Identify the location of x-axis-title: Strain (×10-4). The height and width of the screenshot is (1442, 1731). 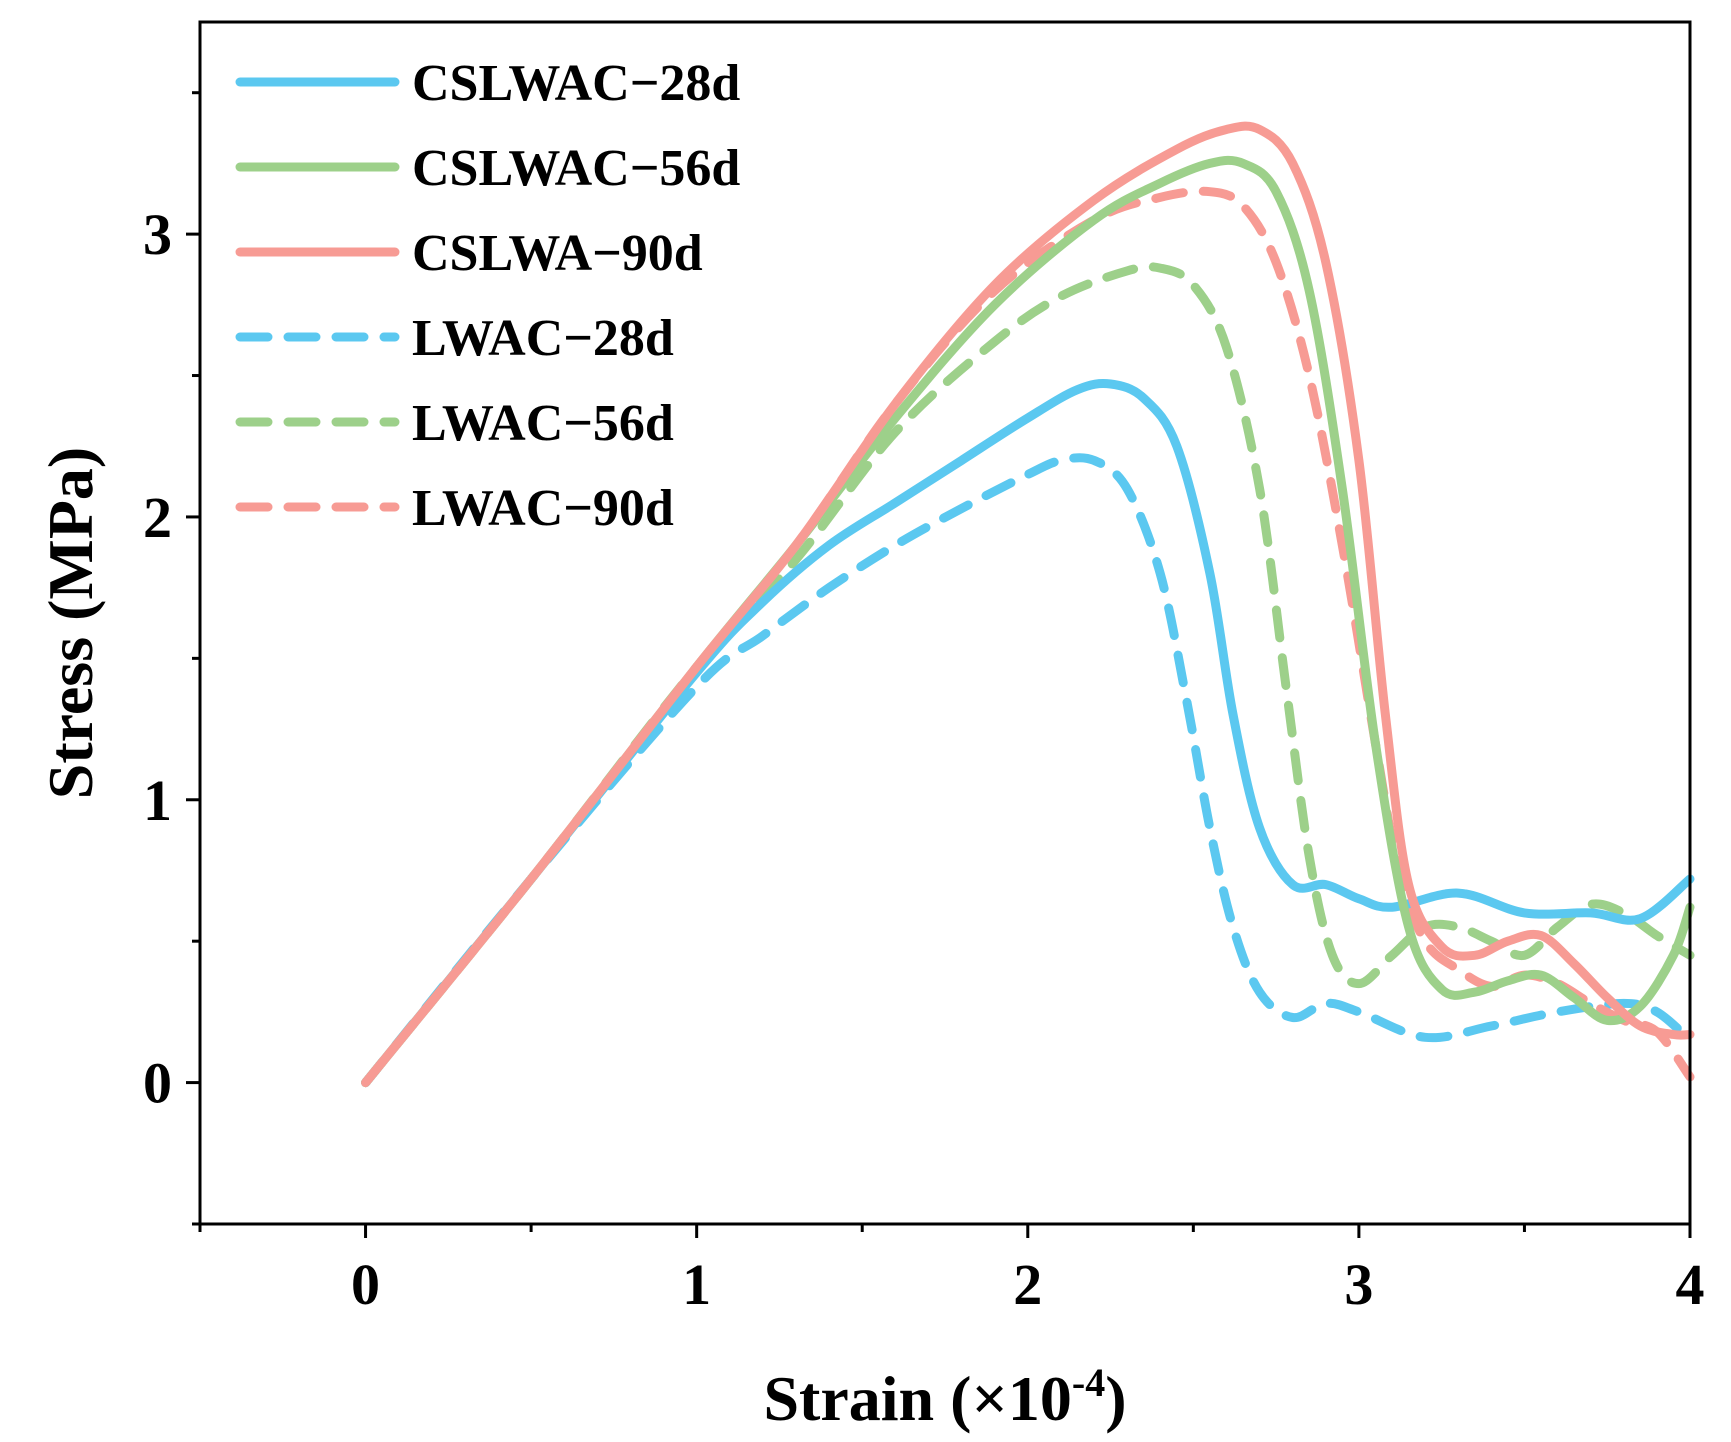
(944, 1397).